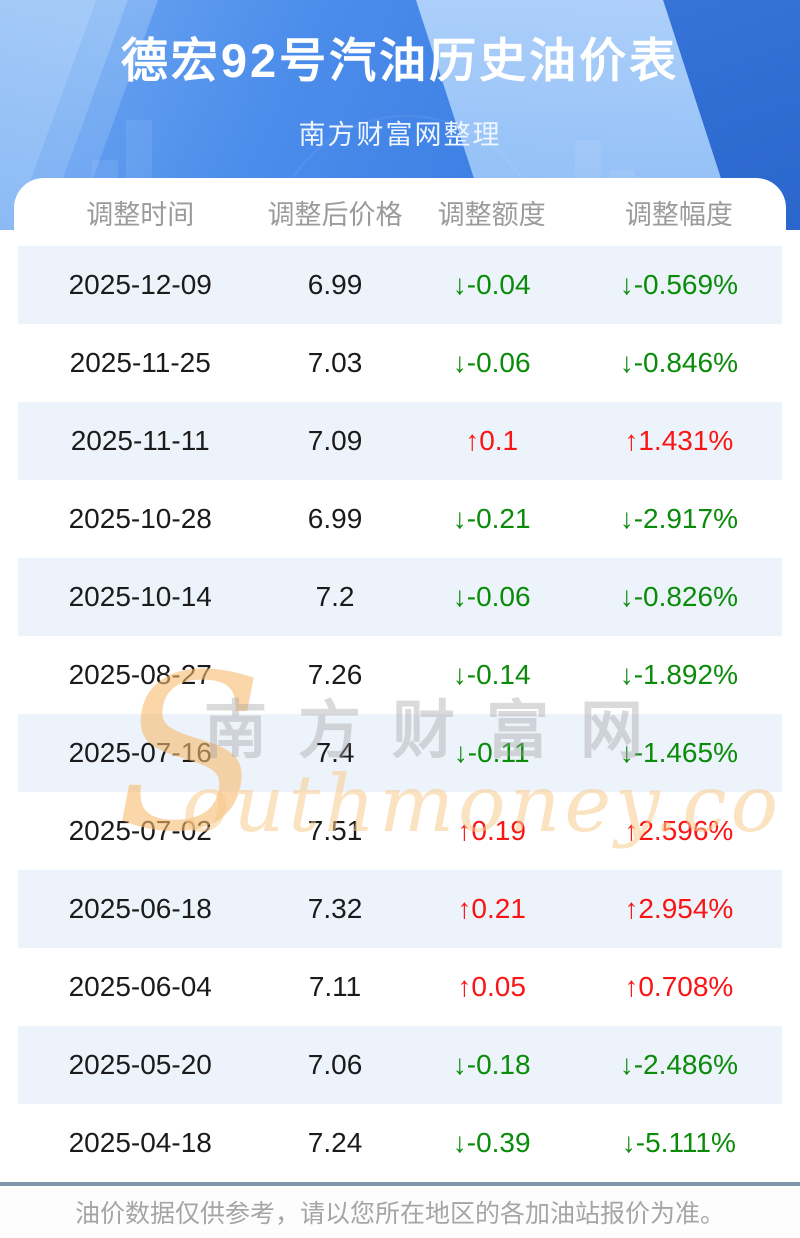 This screenshot has height=1238, width=800. What do you see at coordinates (678, 674) in the screenshot?
I see `cell-pct: ↓-1.892%` at bounding box center [678, 674].